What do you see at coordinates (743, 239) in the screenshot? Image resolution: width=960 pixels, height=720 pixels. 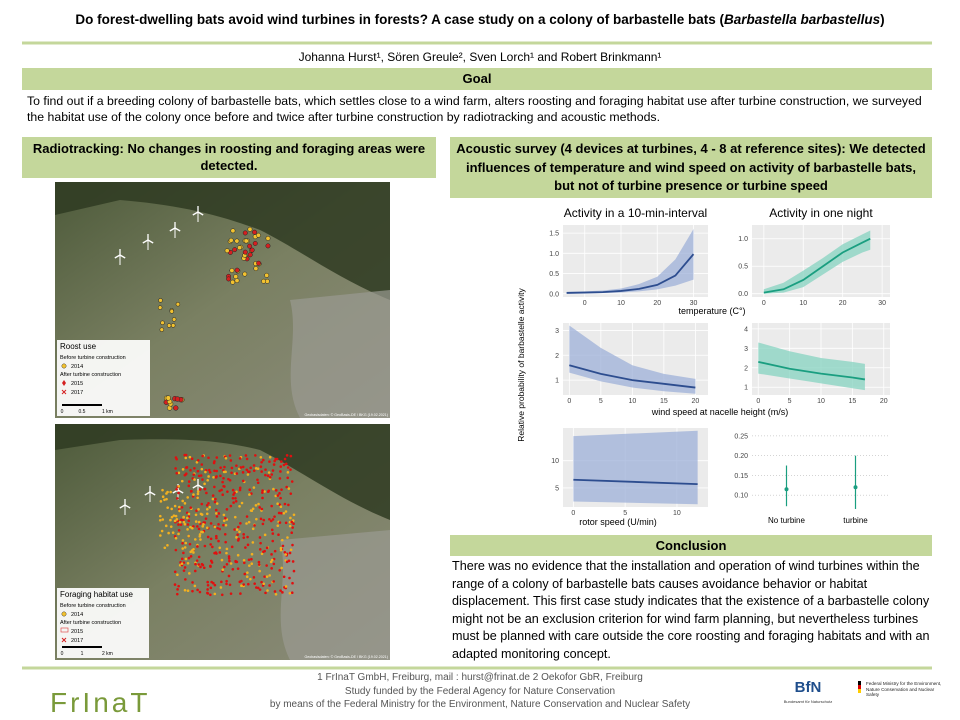 I see `y-tick-label: 1.0` at bounding box center [743, 239].